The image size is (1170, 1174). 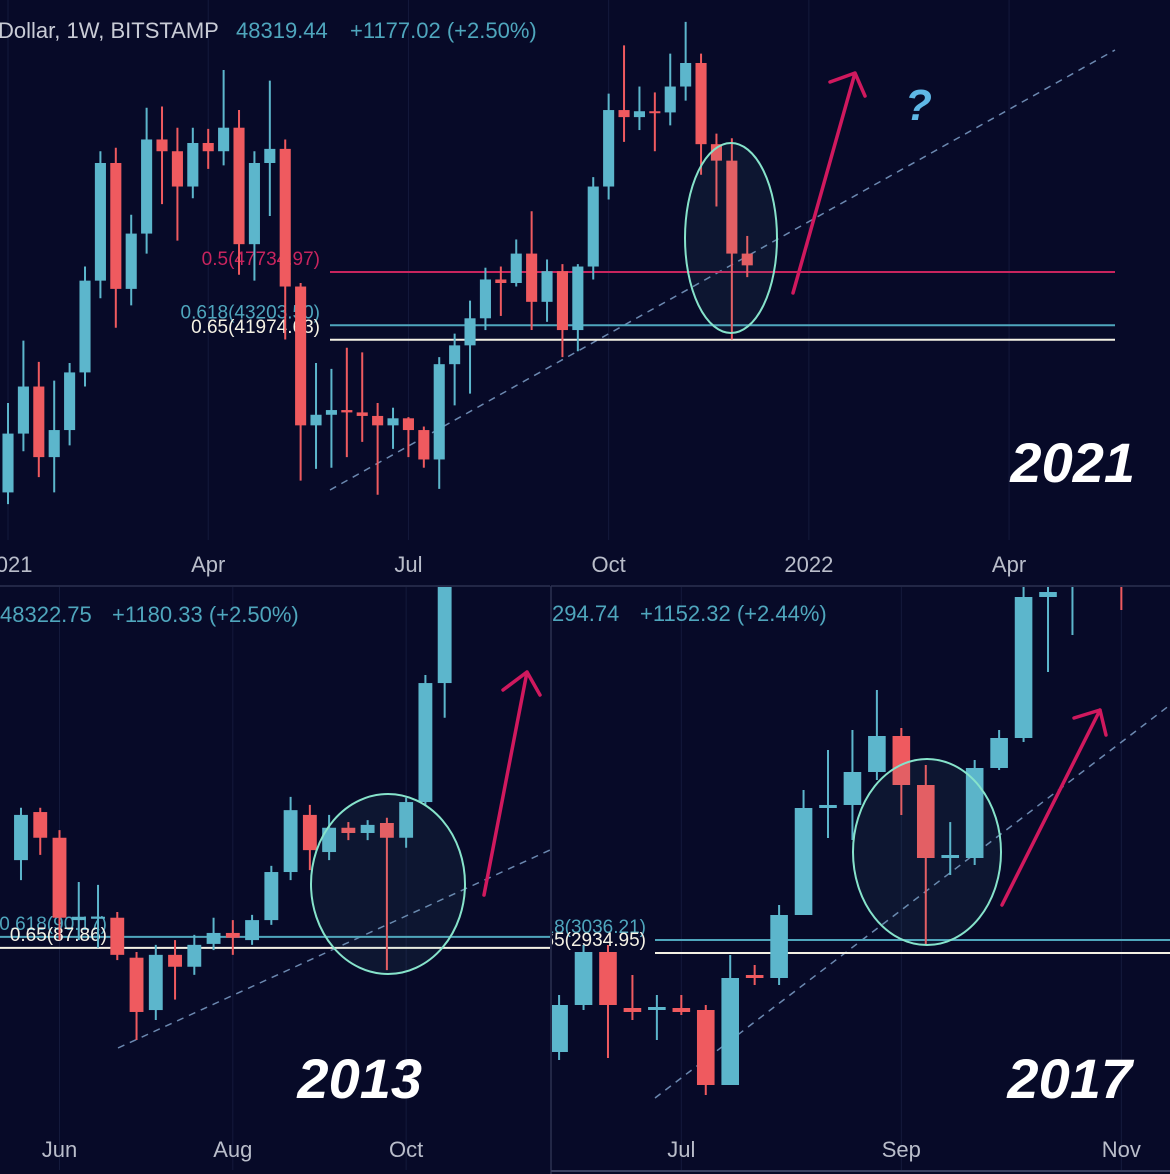 I want to click on x-tick-label: Apr, so click(x=208, y=564).